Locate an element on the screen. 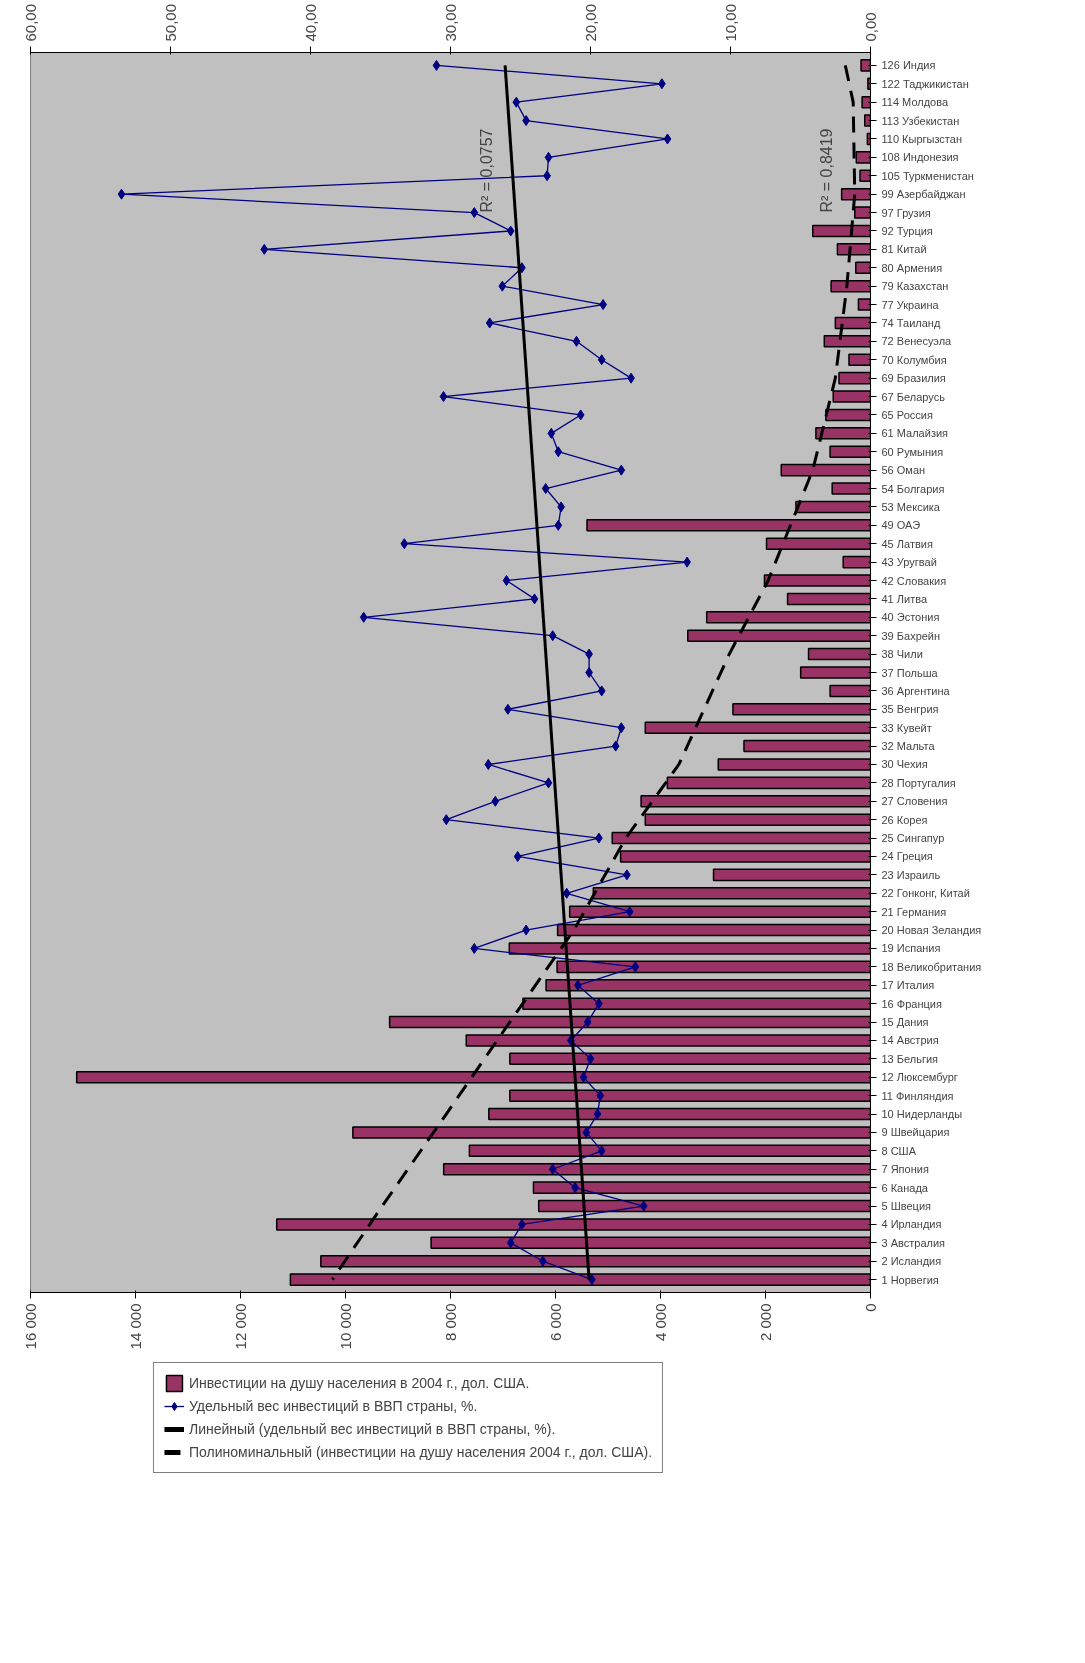 The width and height of the screenshot is (1085, 1663). y-tick-label: 56 Оман is located at coordinates (903, 470).